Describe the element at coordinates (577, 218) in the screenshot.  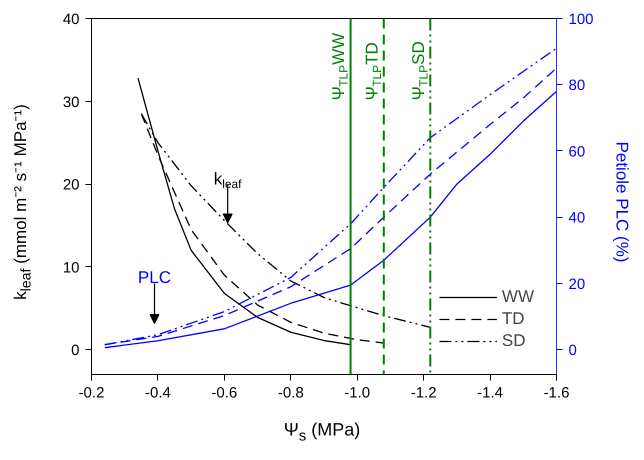
I see `y2-tick-label: 40` at that location.